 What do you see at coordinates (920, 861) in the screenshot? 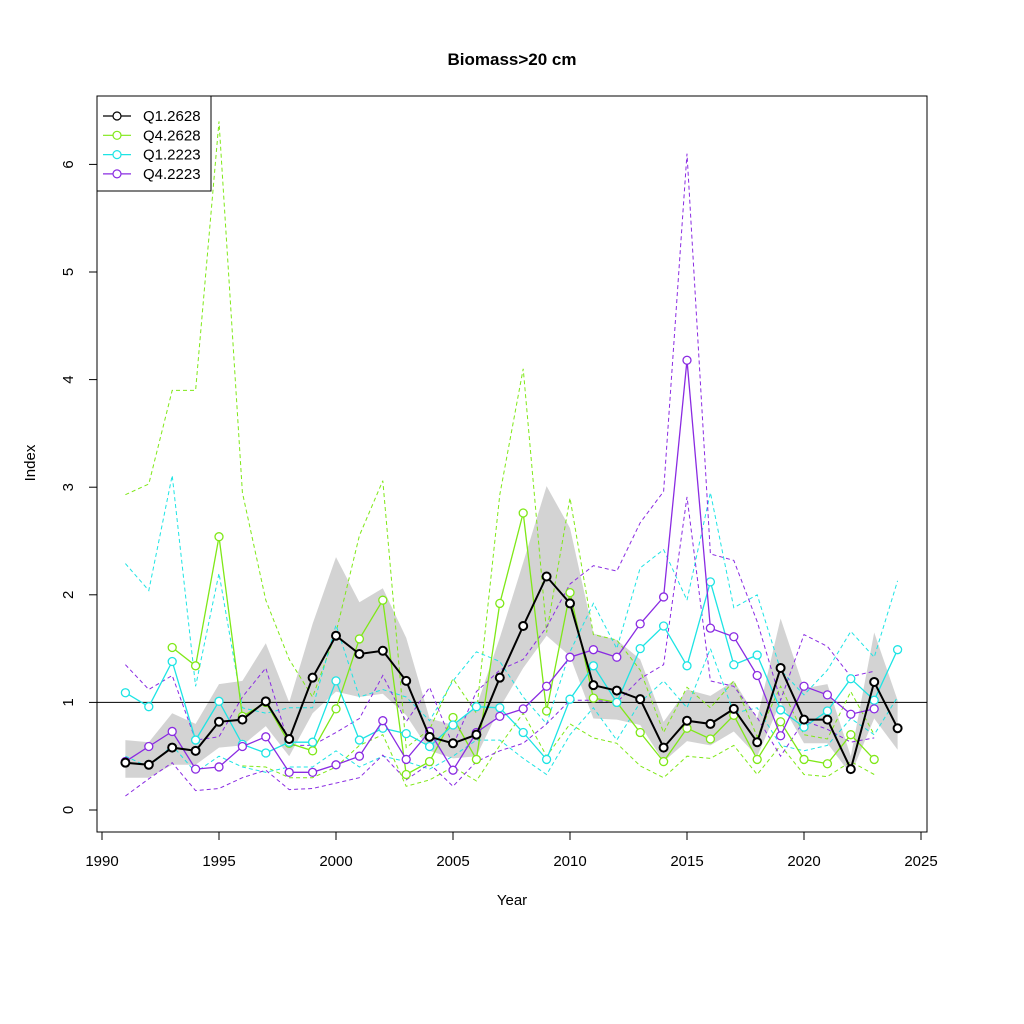
I see `x-tick-label: 2025` at bounding box center [920, 861].